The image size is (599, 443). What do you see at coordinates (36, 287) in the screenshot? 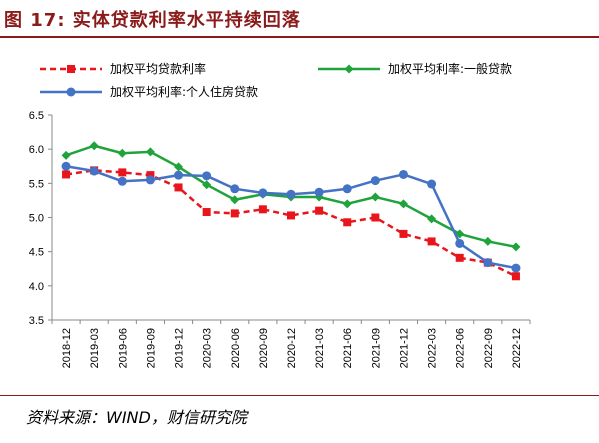
I see `y-tick-label: 4.0` at bounding box center [36, 287].